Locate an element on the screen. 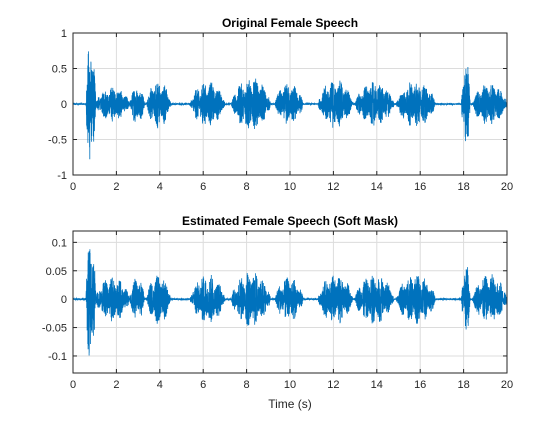 The width and height of the screenshot is (560, 425). y-tick-label: 1 is located at coordinates (64, 34).